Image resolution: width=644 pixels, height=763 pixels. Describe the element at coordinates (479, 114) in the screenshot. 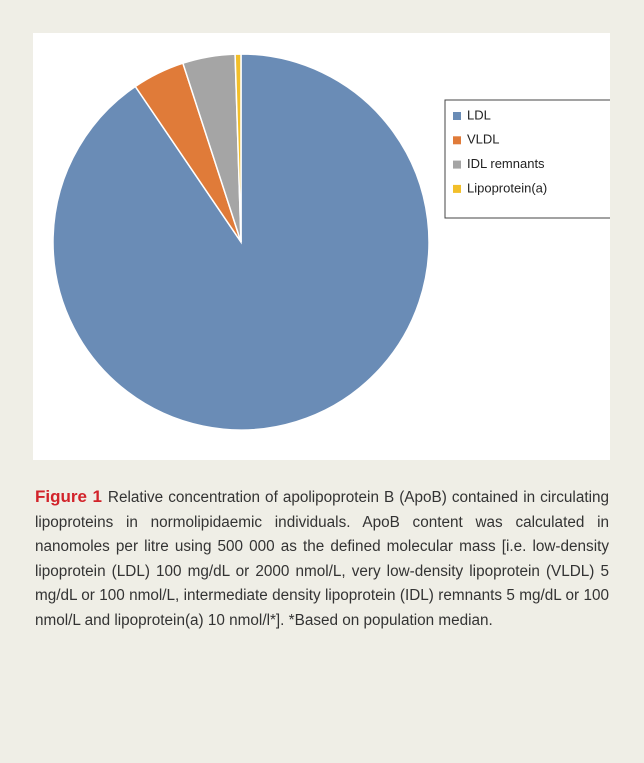

I see `legend-label: LDL` at that location.